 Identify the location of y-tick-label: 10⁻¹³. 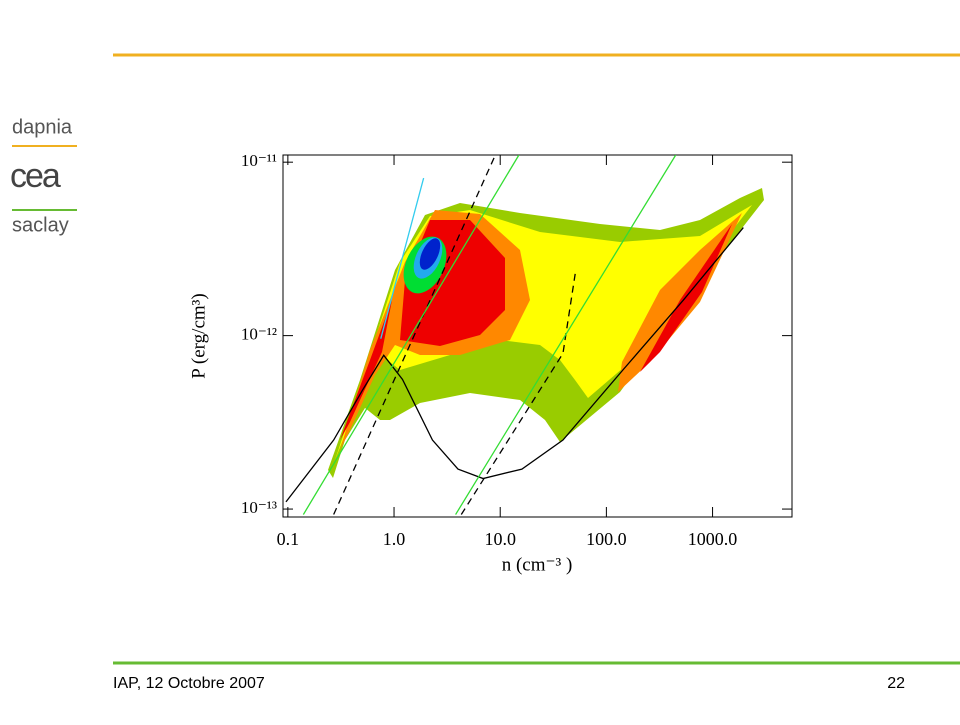
(259, 507).